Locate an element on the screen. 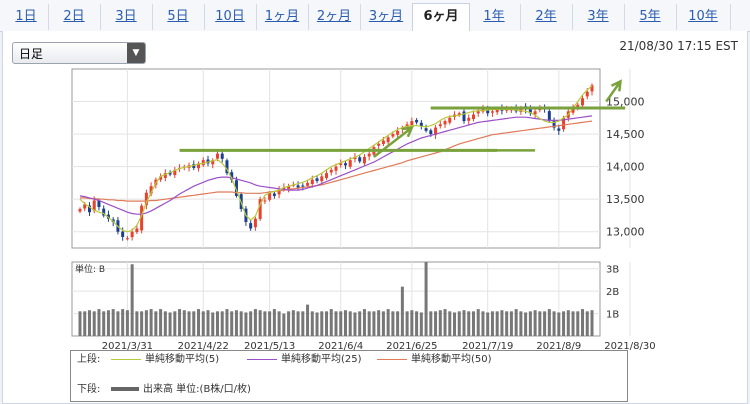 The image size is (750, 404). x-tick-label: 2021/6/25 is located at coordinates (411, 346).